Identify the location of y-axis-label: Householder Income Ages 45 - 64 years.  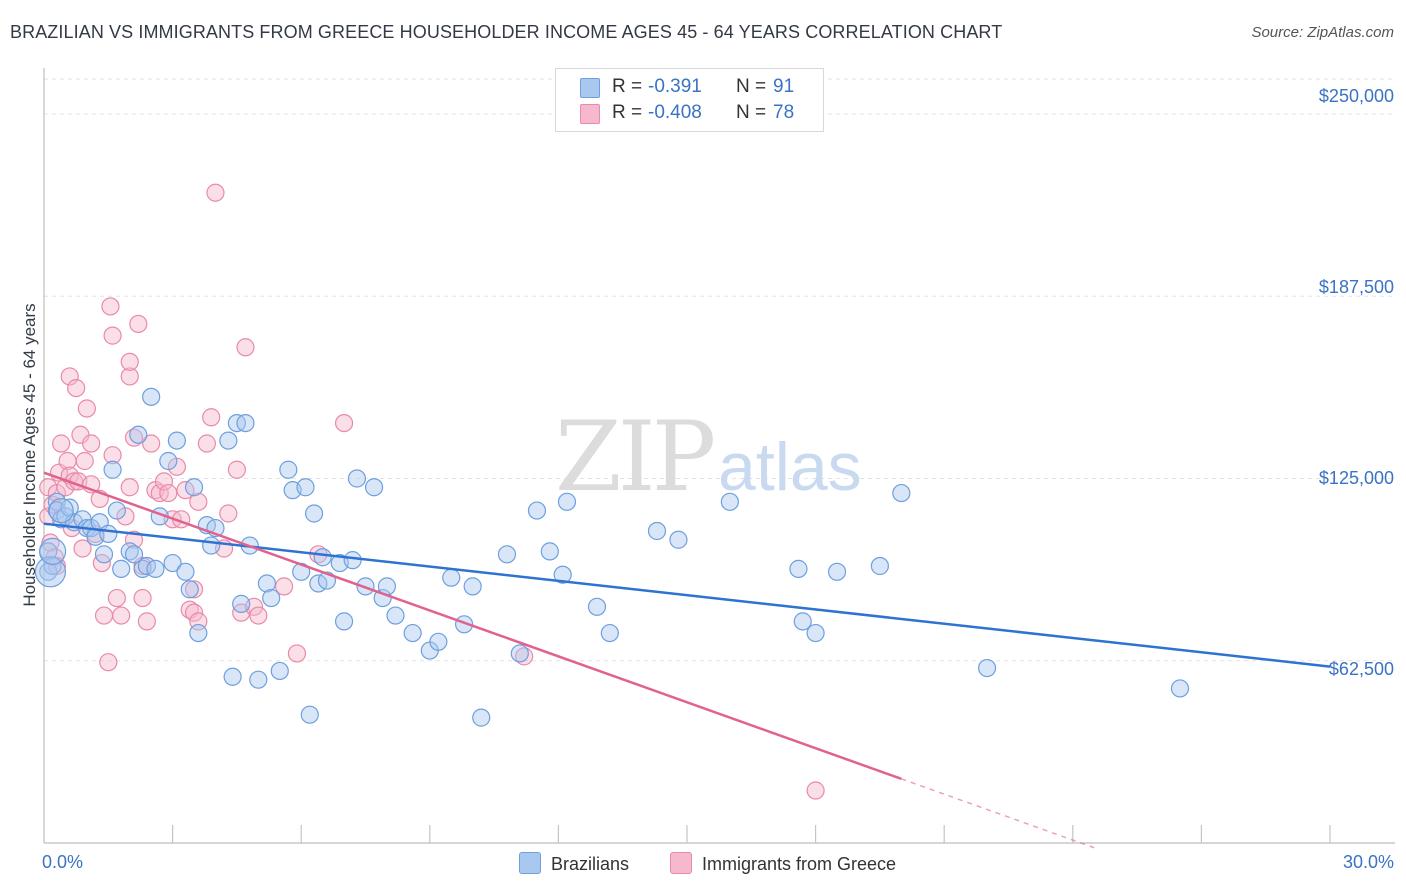
(29, 455).